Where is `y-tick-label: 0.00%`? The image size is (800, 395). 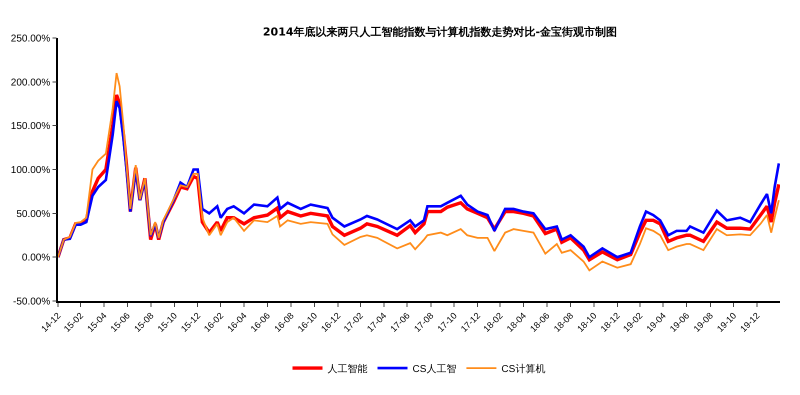
y-tick-label: 0.00% is located at coordinates (36, 258).